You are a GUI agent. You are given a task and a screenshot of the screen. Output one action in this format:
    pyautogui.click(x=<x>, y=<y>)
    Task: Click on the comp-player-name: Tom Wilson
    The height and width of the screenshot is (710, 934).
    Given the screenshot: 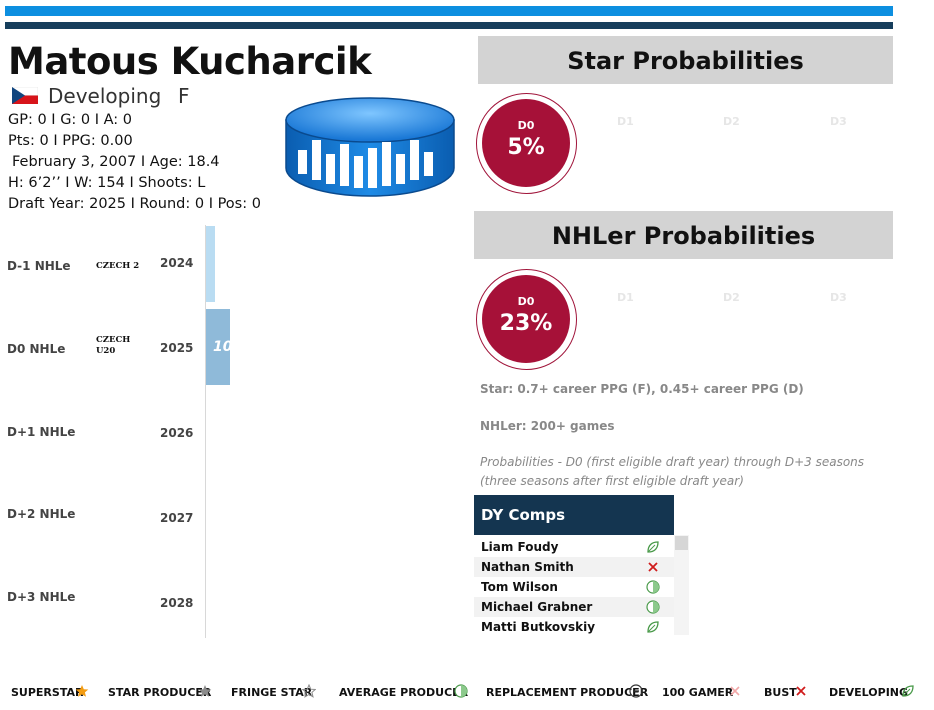 What is the action you would take?
    pyautogui.click(x=519, y=587)
    